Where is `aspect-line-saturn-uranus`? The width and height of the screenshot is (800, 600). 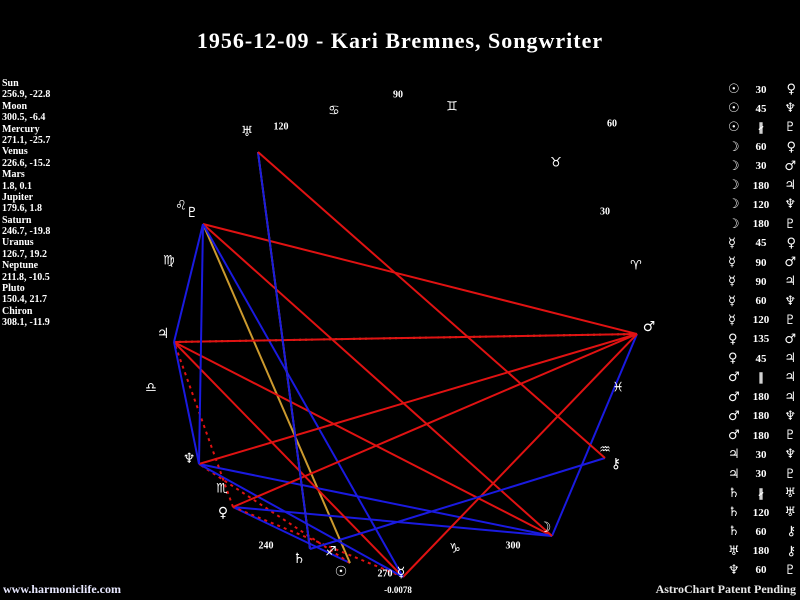
aspect-line-saturn-uranus is located at coordinates (284, 350).